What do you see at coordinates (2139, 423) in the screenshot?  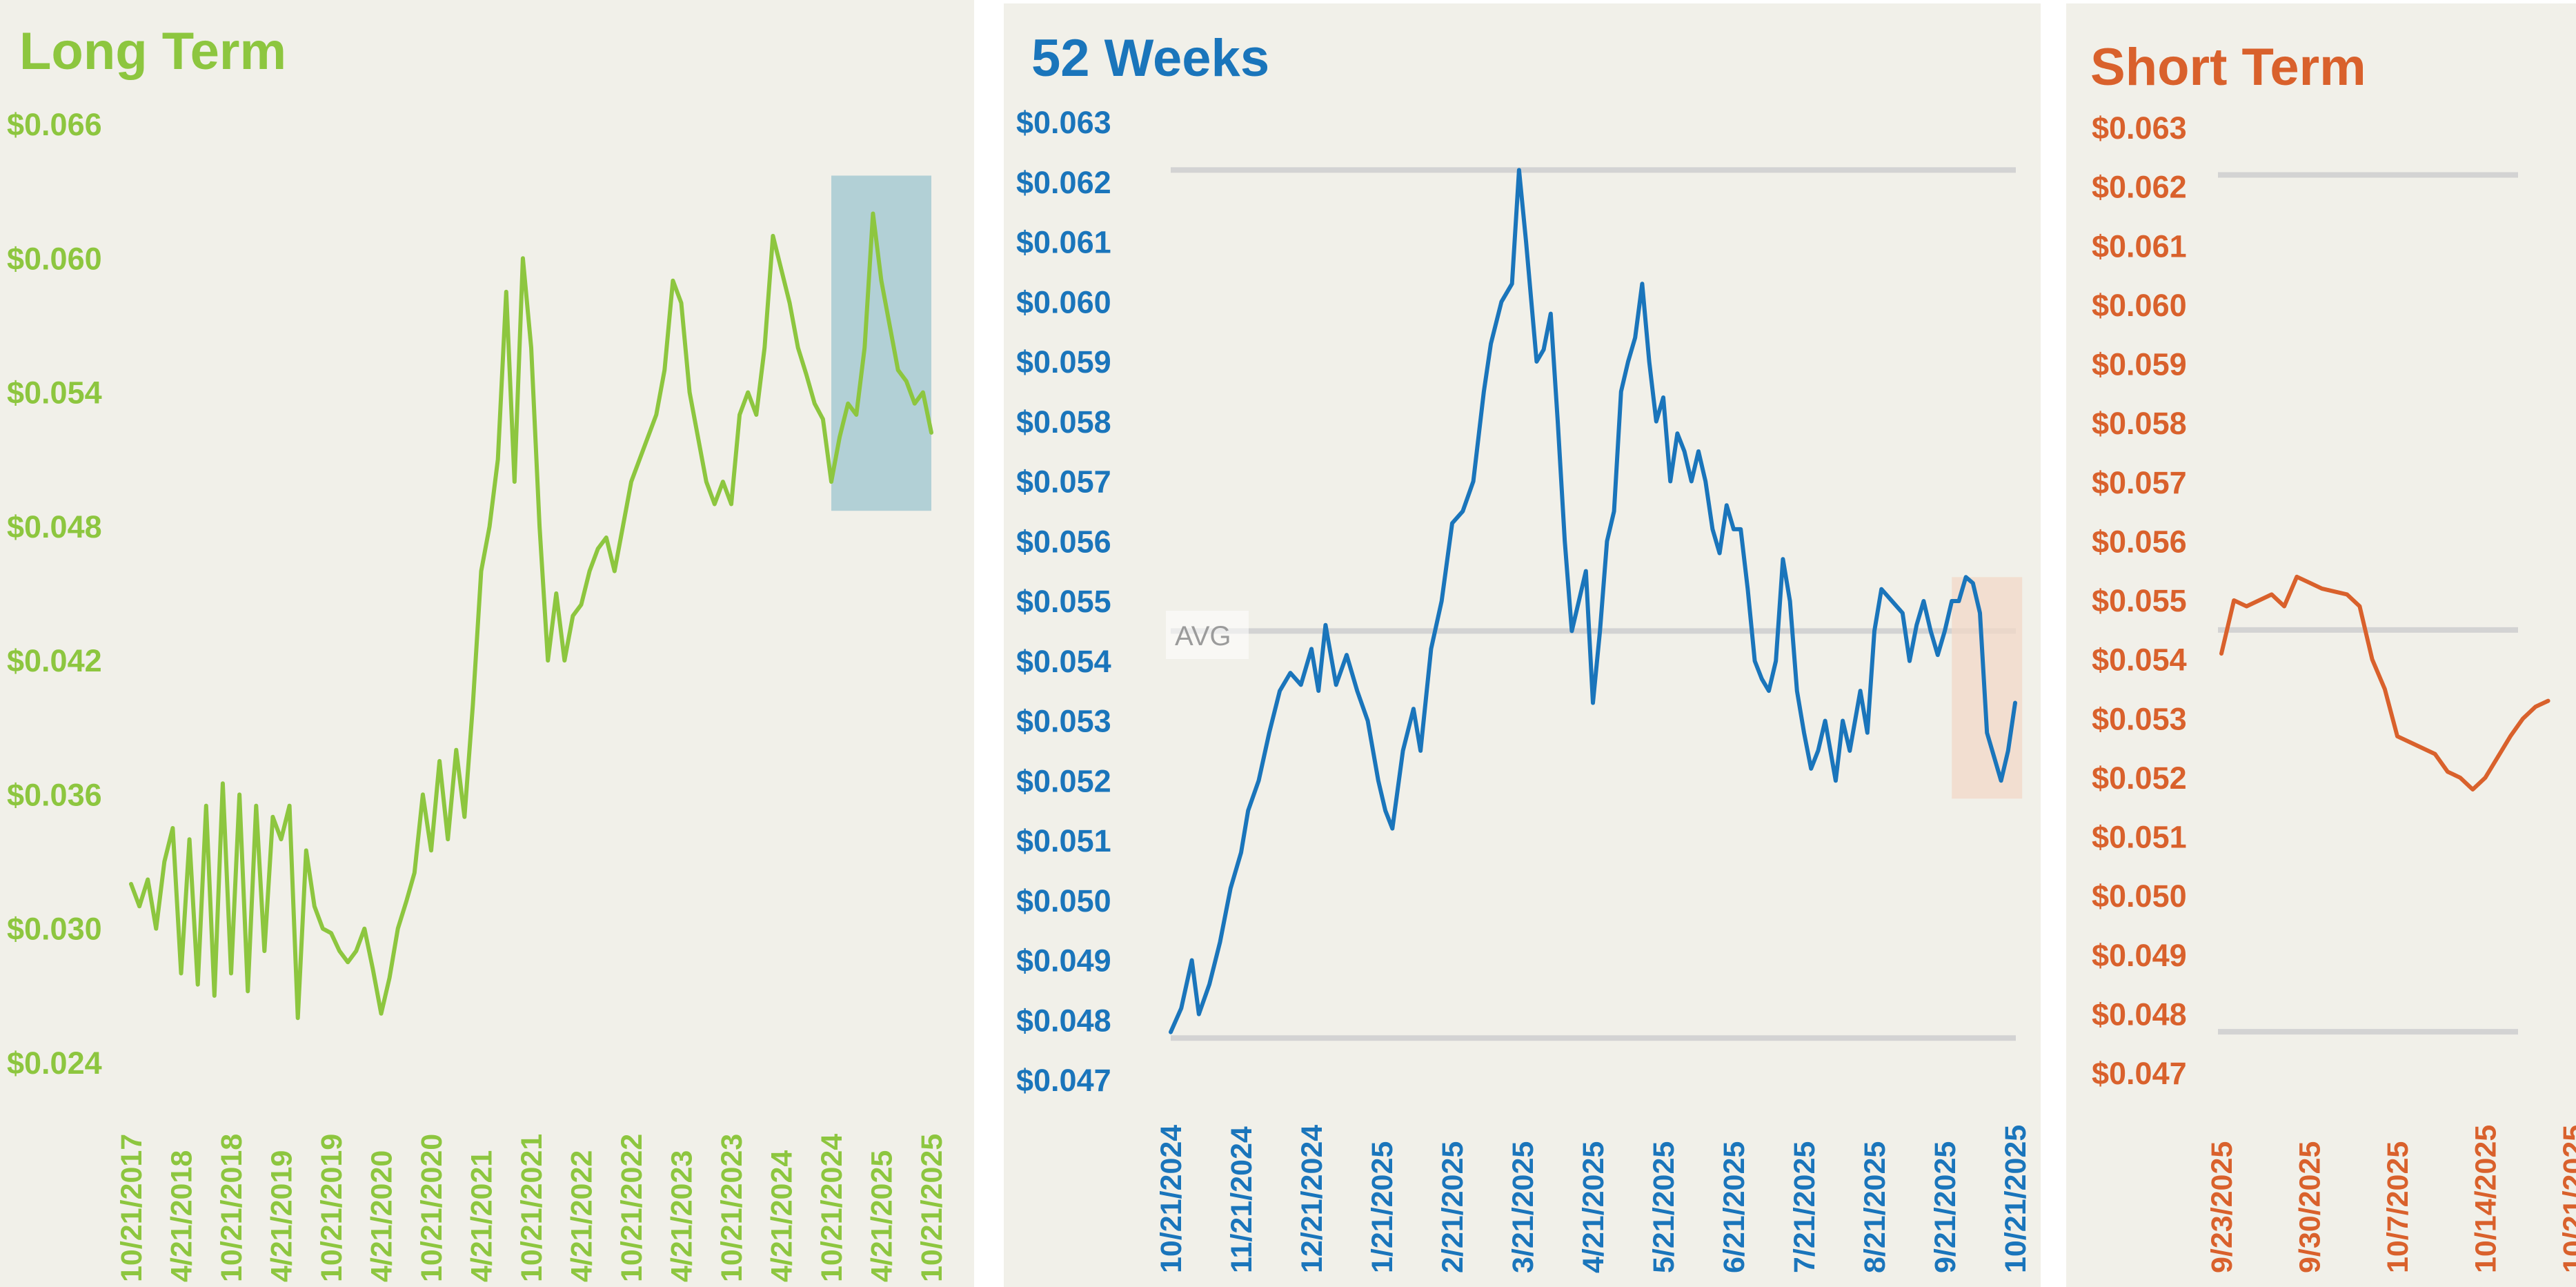 I see `y-tick-label: $0.058` at bounding box center [2139, 423].